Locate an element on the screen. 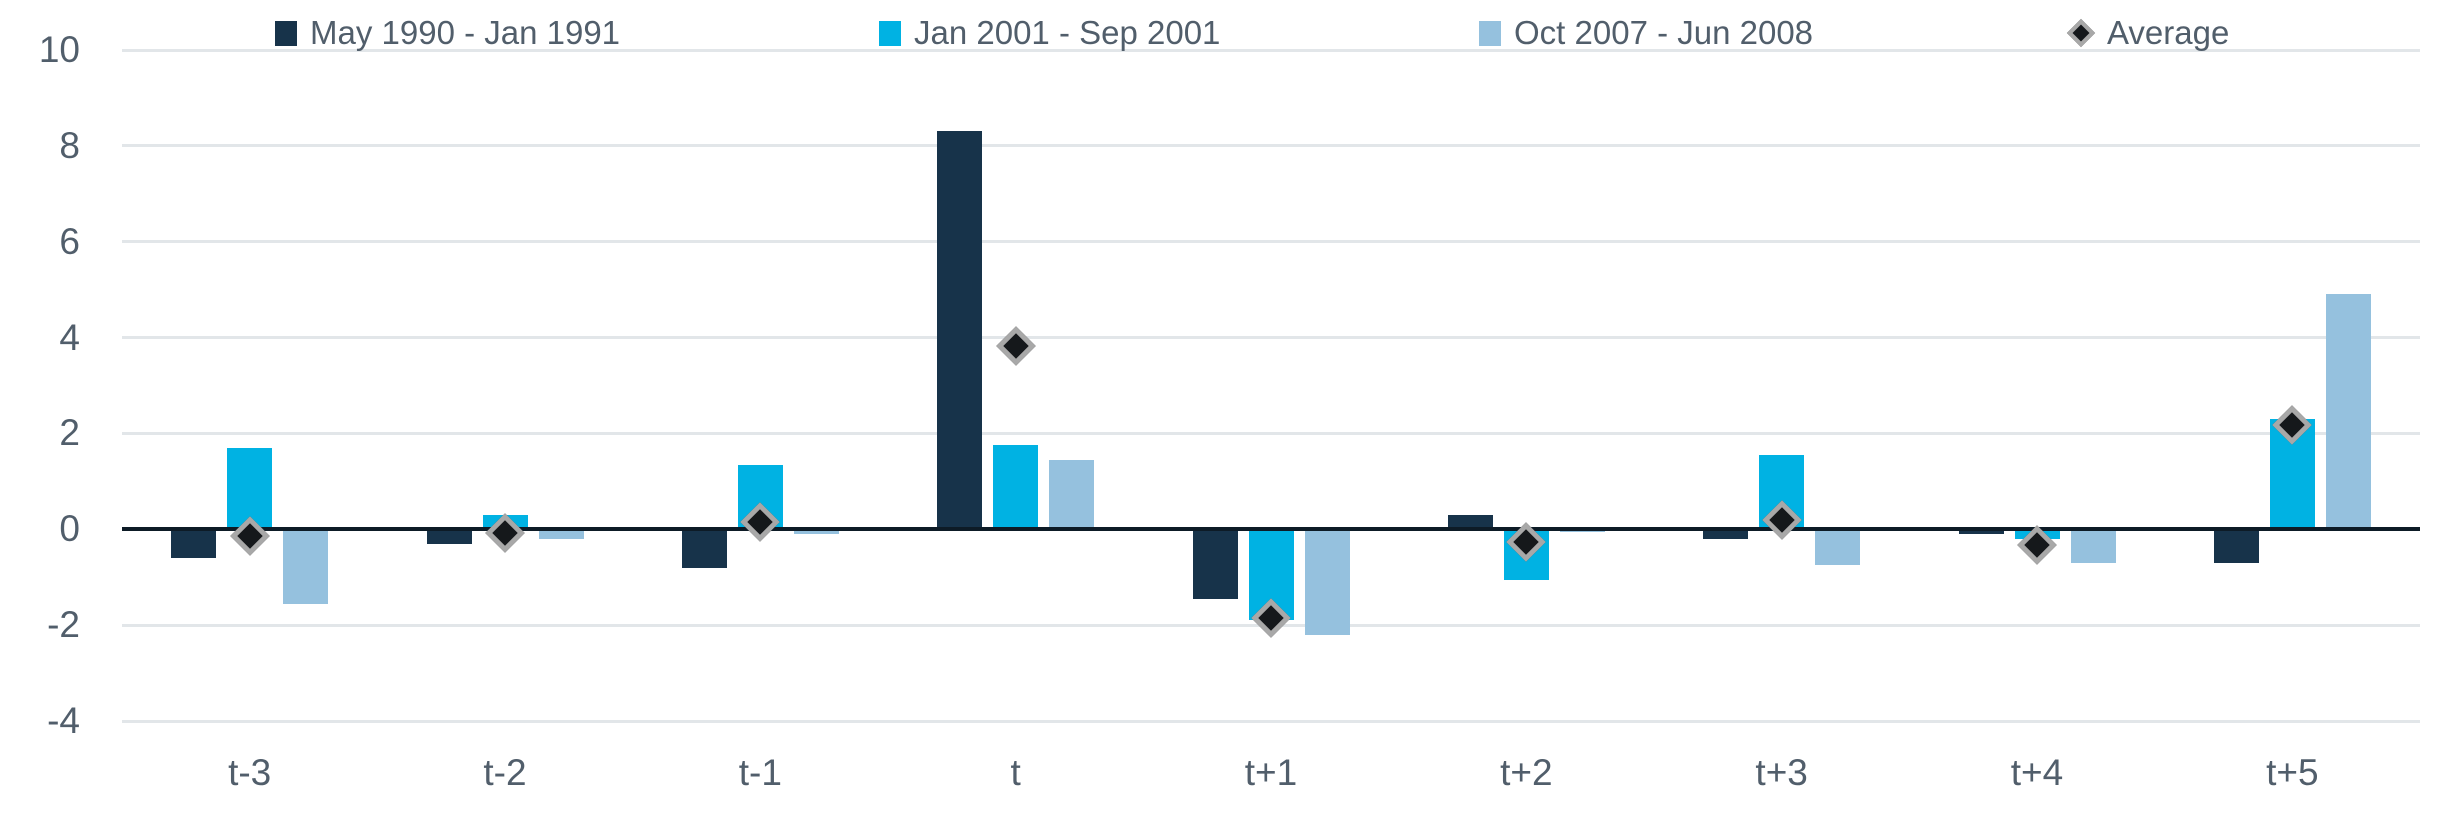 This screenshot has height=814, width=2444. x-tick-label: t+5 is located at coordinates (2292, 772).